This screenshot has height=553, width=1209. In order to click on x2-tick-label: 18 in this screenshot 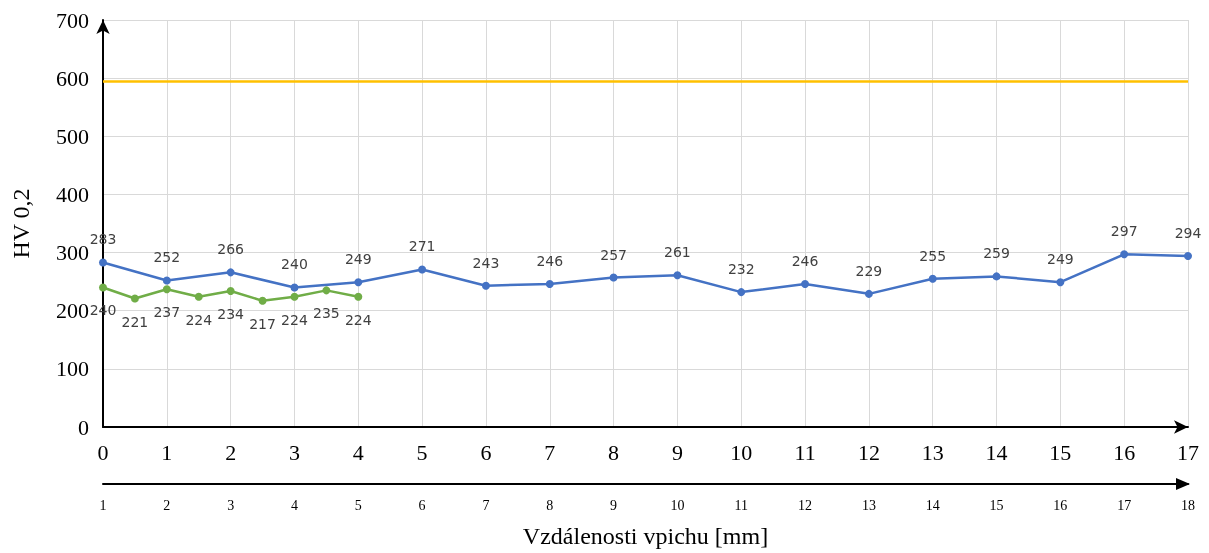, I will do `click(1188, 505)`.